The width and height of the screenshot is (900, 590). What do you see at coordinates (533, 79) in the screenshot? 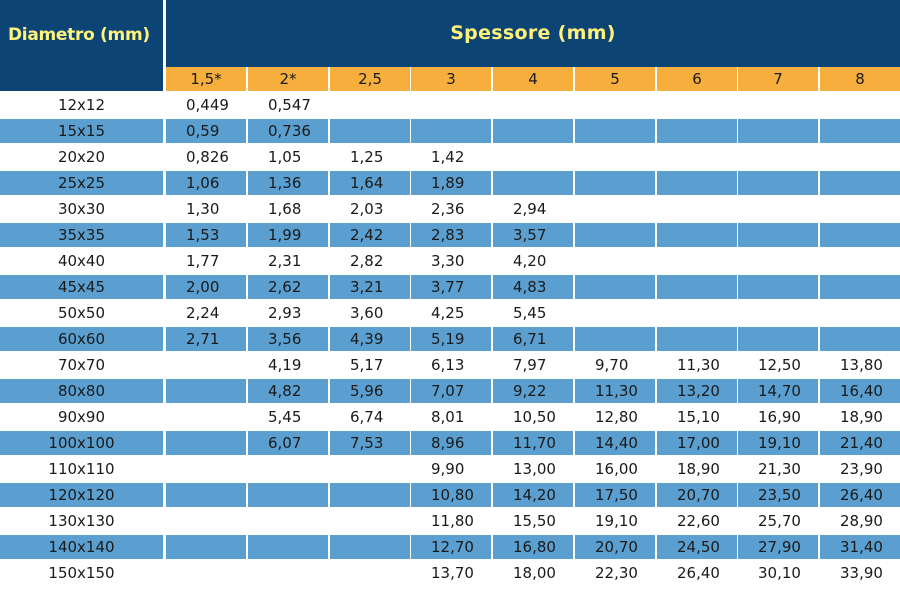
I see `thickness-col-header: 4` at bounding box center [533, 79].